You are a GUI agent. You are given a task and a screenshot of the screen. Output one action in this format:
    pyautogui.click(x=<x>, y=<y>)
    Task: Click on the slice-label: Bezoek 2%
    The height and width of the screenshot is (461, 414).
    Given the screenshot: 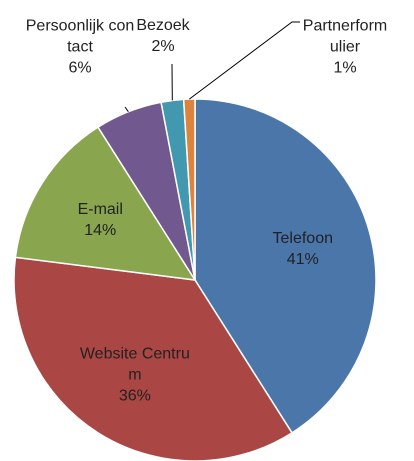 What is the action you would take?
    pyautogui.click(x=163, y=36)
    